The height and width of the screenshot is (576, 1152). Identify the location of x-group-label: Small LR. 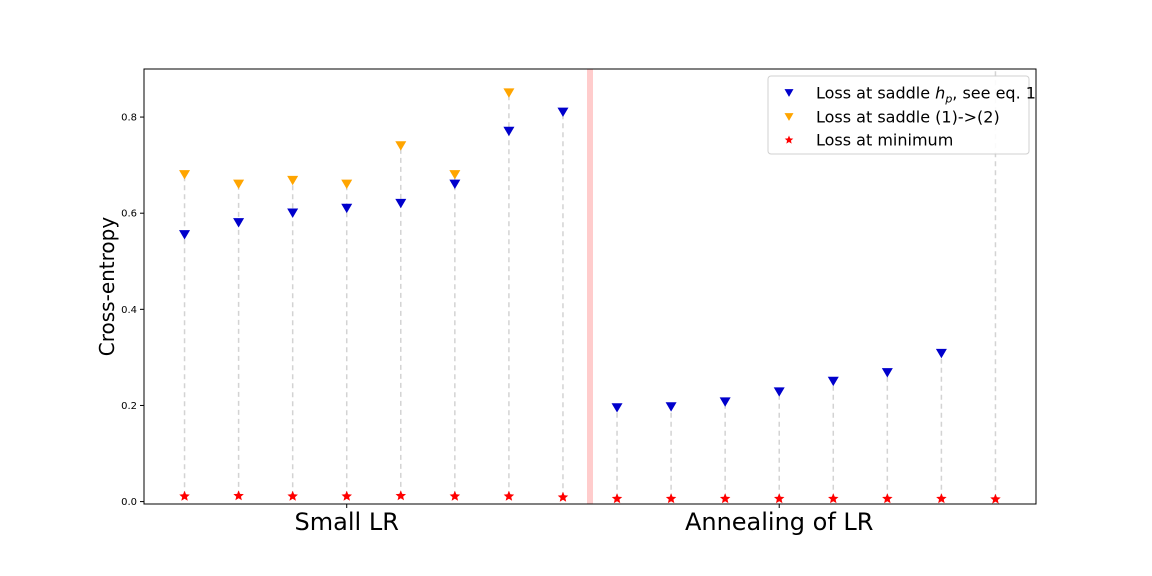
(347, 522).